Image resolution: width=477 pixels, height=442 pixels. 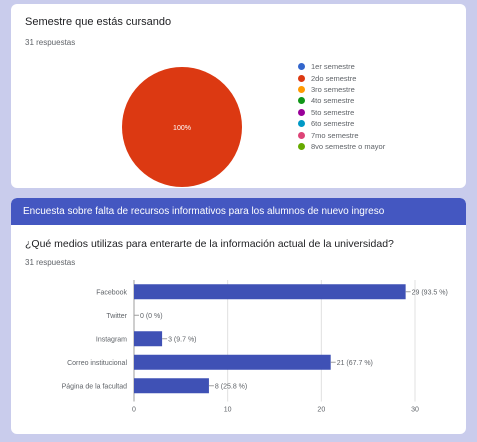 What do you see at coordinates (333, 89) in the screenshot?
I see `legend-label: 3ro semestre` at bounding box center [333, 89].